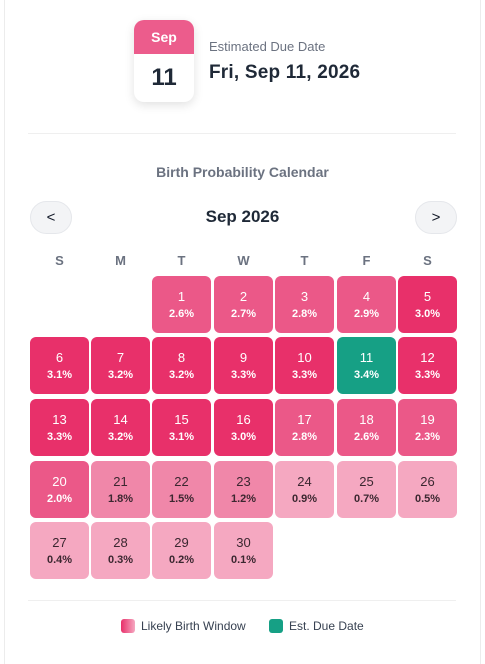 This screenshot has width=485, height=664. Describe the element at coordinates (276, 626) in the screenshot. I see `due-date-swatch` at that location.